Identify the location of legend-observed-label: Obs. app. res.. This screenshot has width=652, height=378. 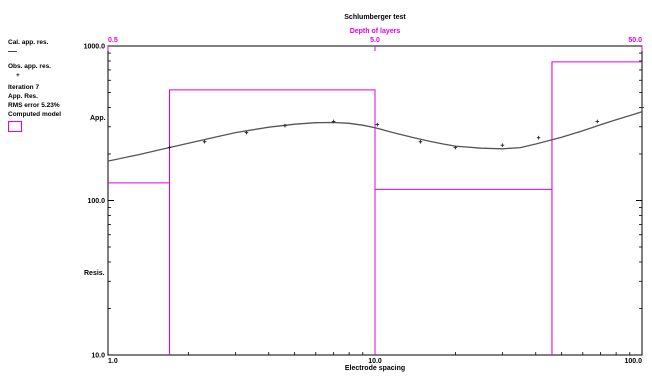
(29, 66).